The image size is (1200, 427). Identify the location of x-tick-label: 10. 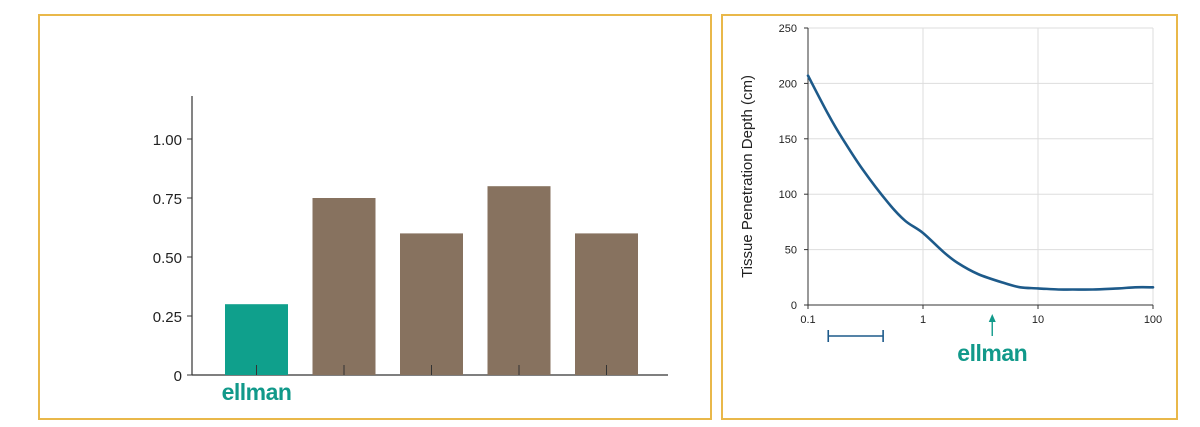
(1038, 320).